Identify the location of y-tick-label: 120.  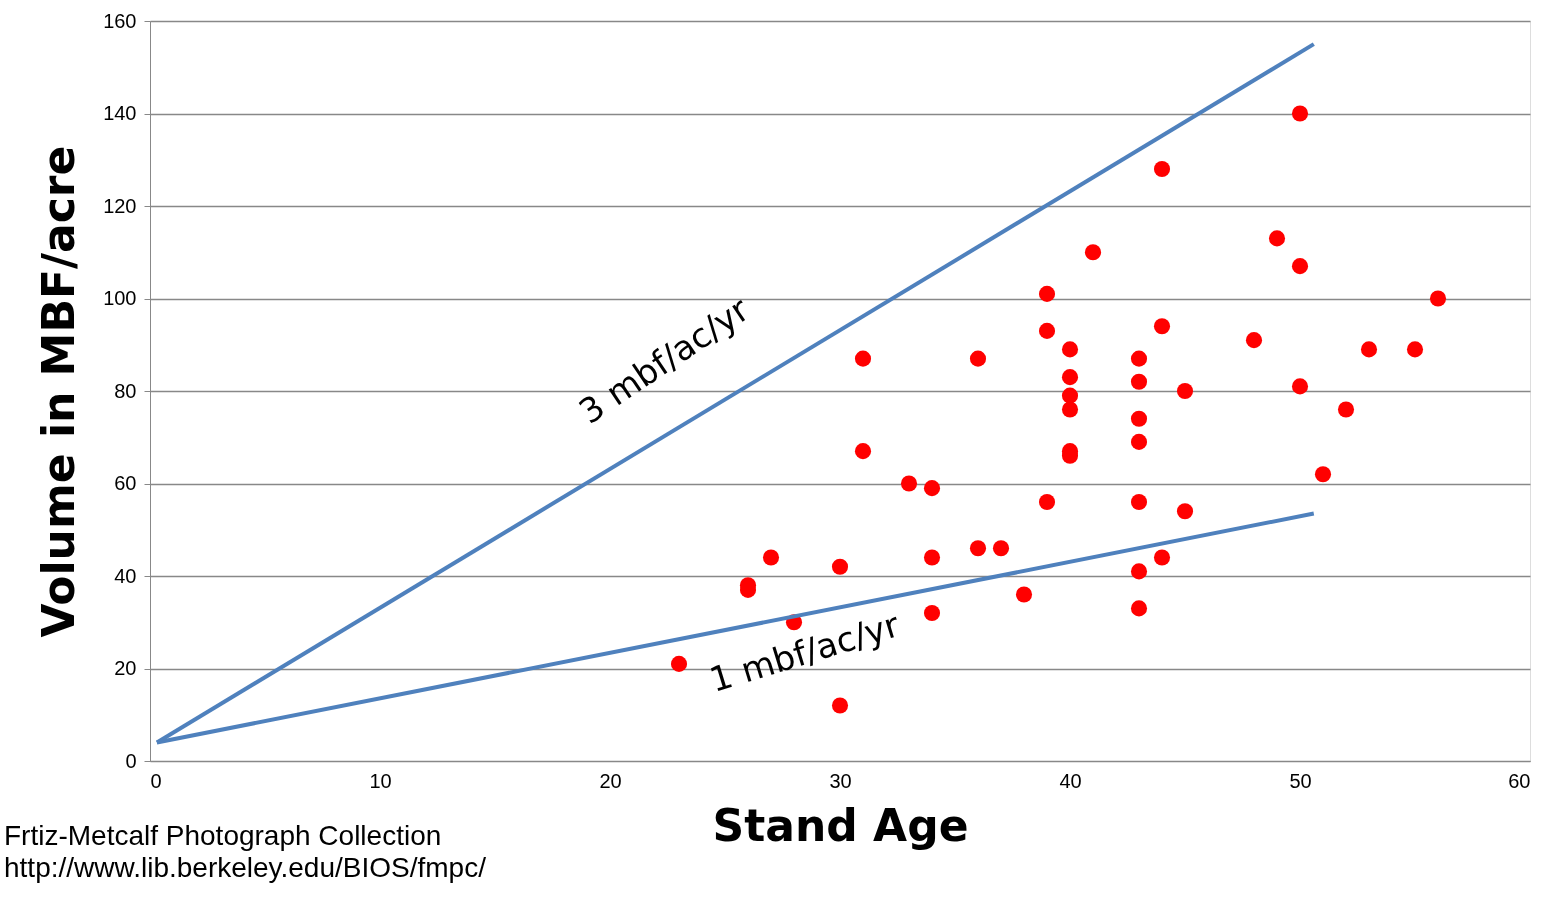
(120, 205).